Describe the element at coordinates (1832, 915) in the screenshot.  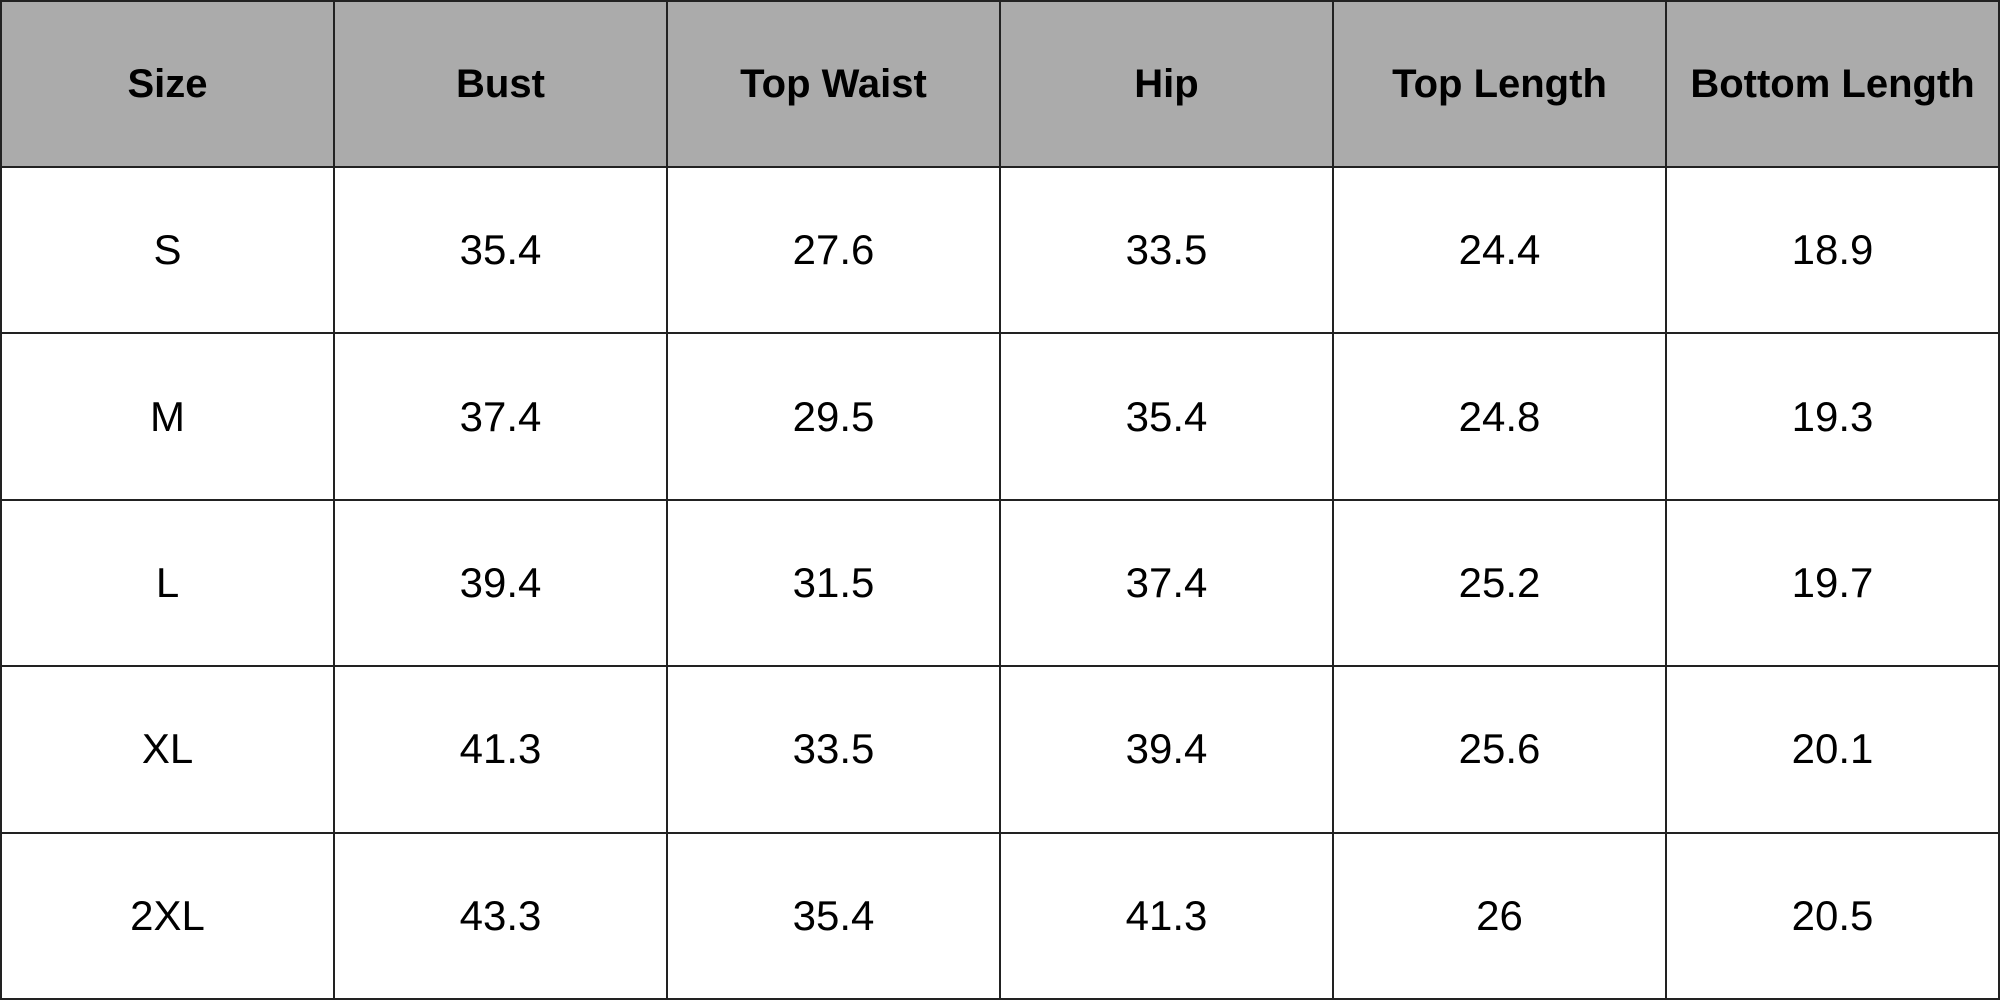
I see `table-cell: 20.5` at that location.